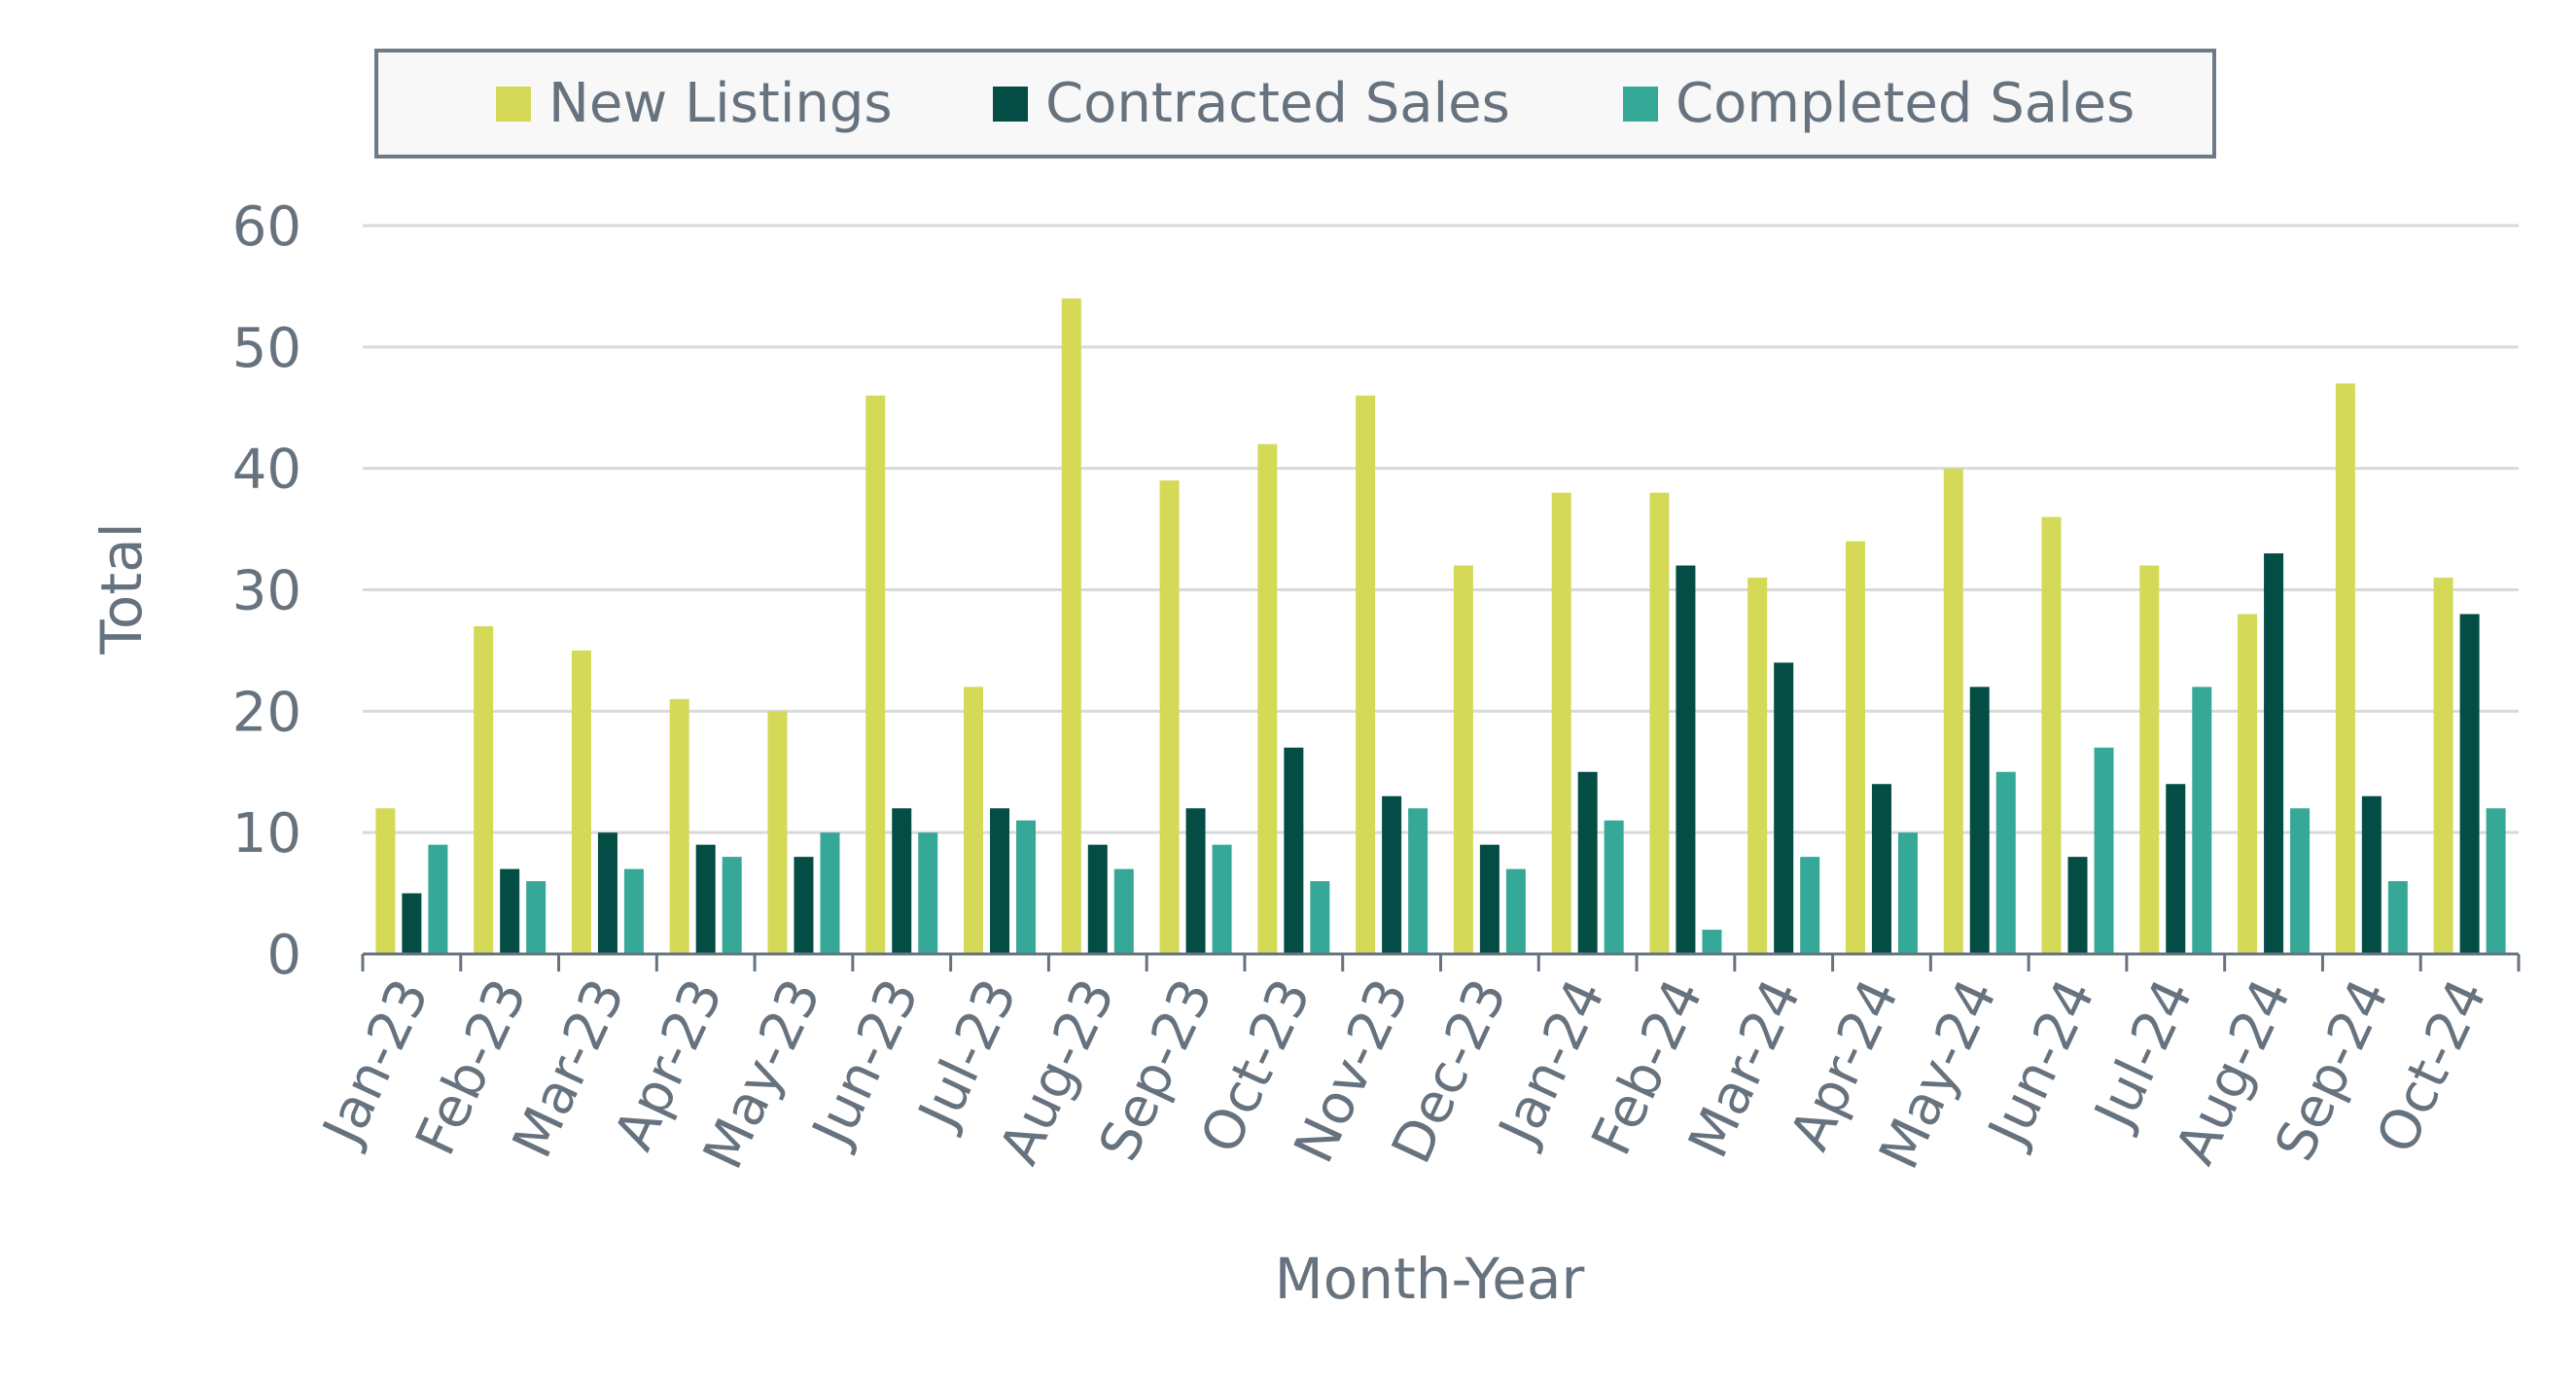 This screenshot has width=2576, height=1377. What do you see at coordinates (266, 348) in the screenshot?
I see `y-tick-label: 50` at bounding box center [266, 348].